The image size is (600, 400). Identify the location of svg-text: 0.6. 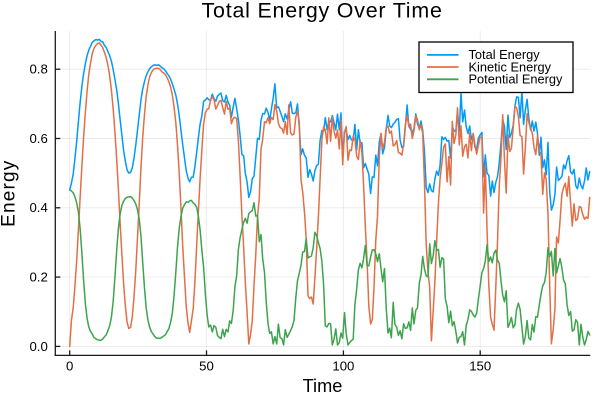
(38, 138).